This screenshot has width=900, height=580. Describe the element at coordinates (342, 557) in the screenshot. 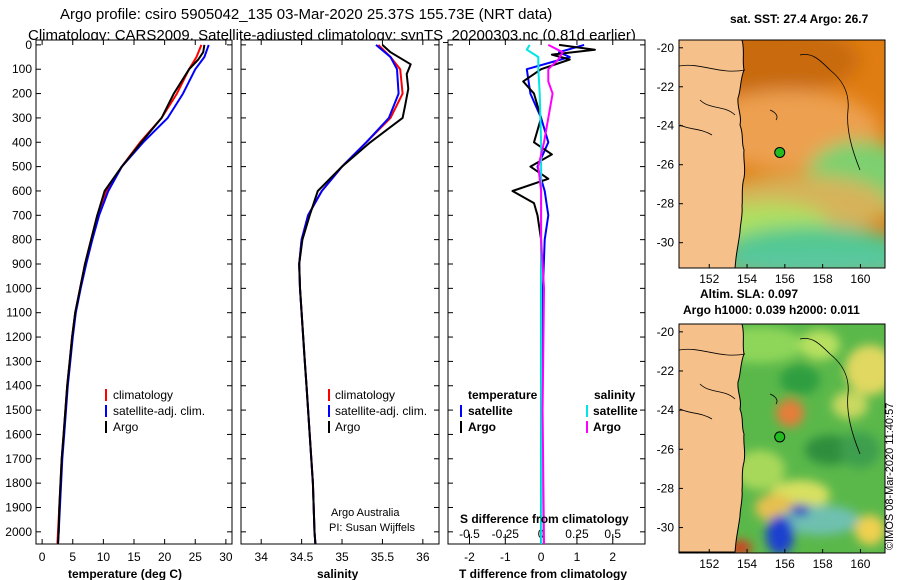

I see `x-tick-label: 35` at that location.